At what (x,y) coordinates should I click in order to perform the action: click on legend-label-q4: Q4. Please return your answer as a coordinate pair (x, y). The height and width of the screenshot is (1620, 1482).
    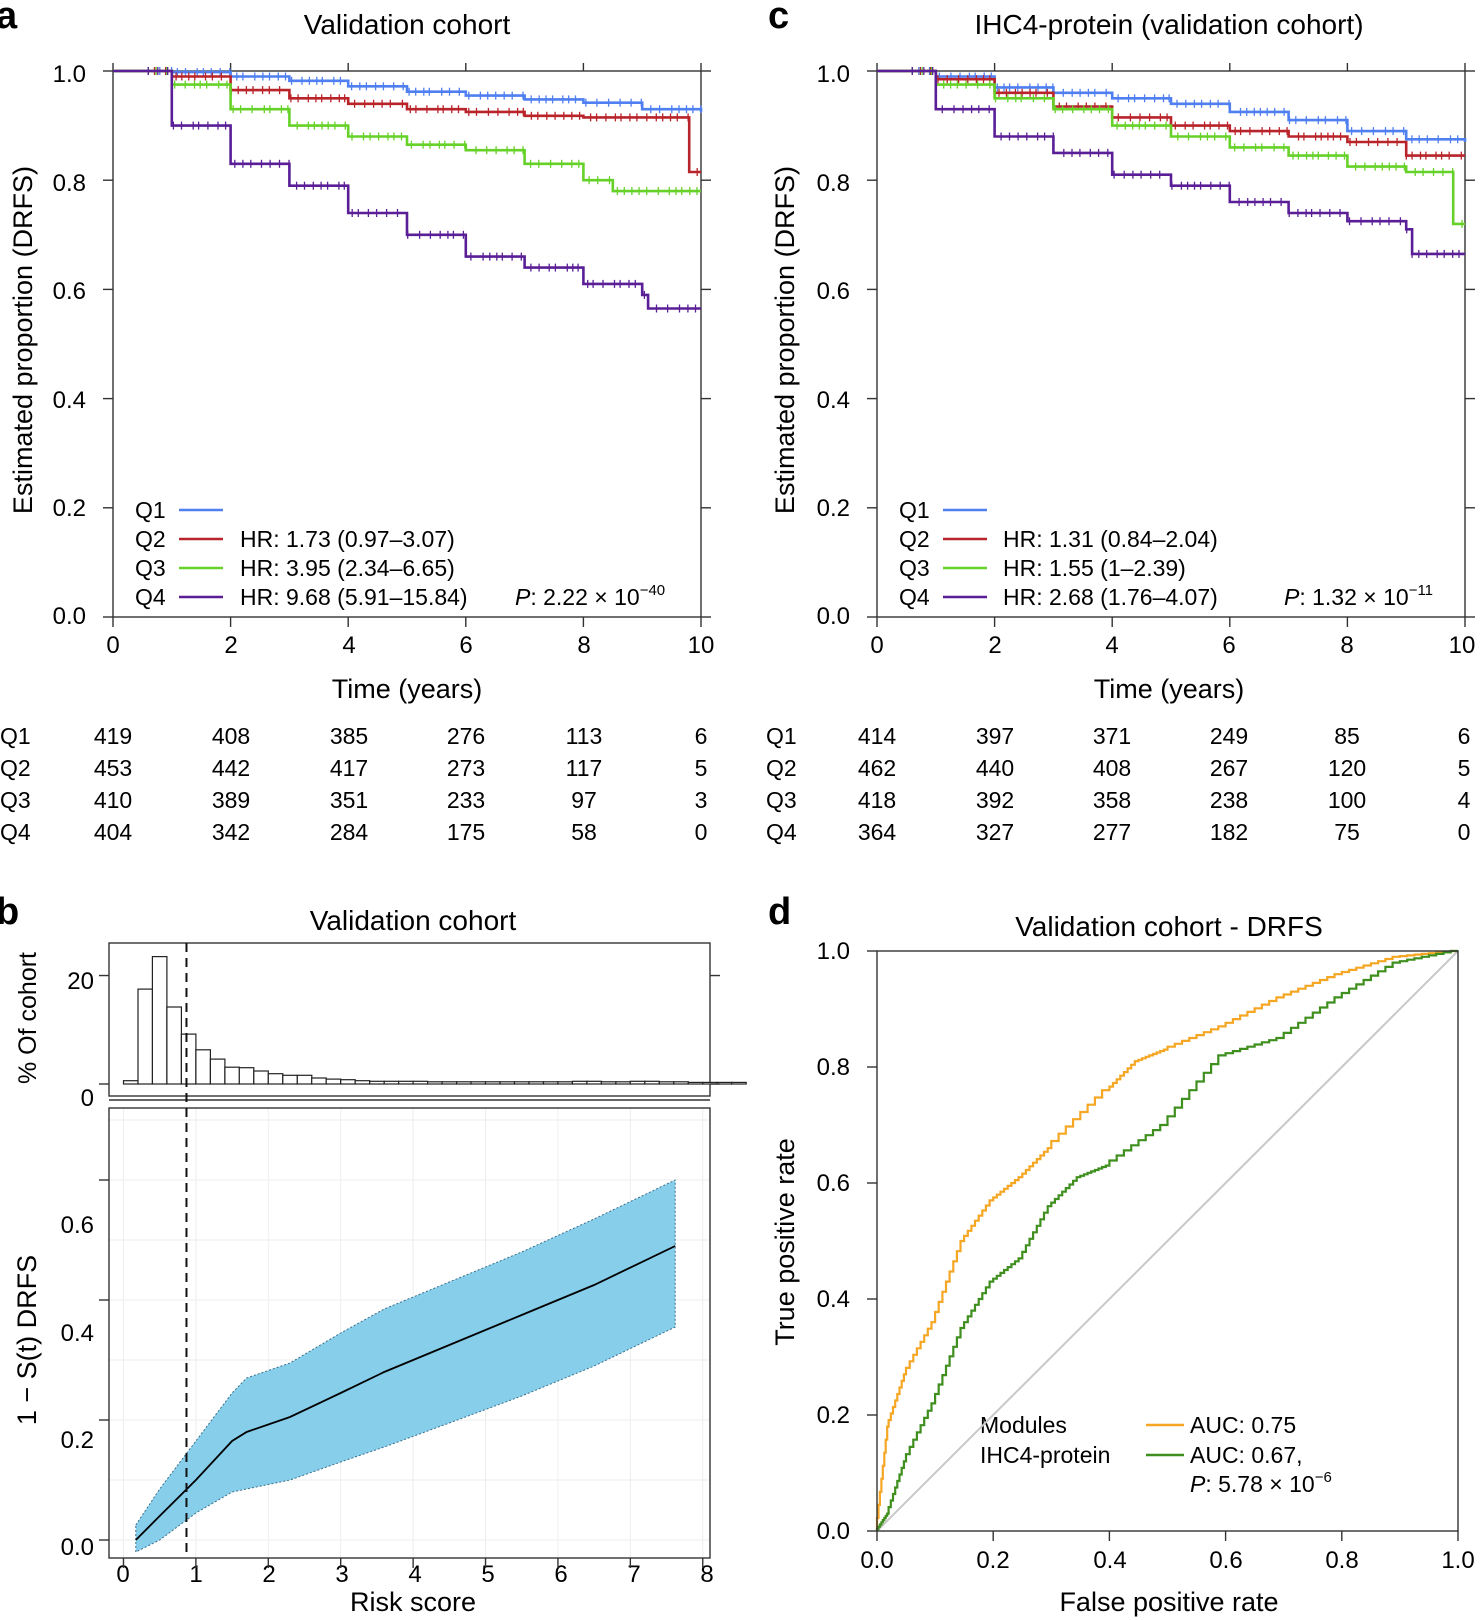
    Looking at the image, I should click on (150, 597).